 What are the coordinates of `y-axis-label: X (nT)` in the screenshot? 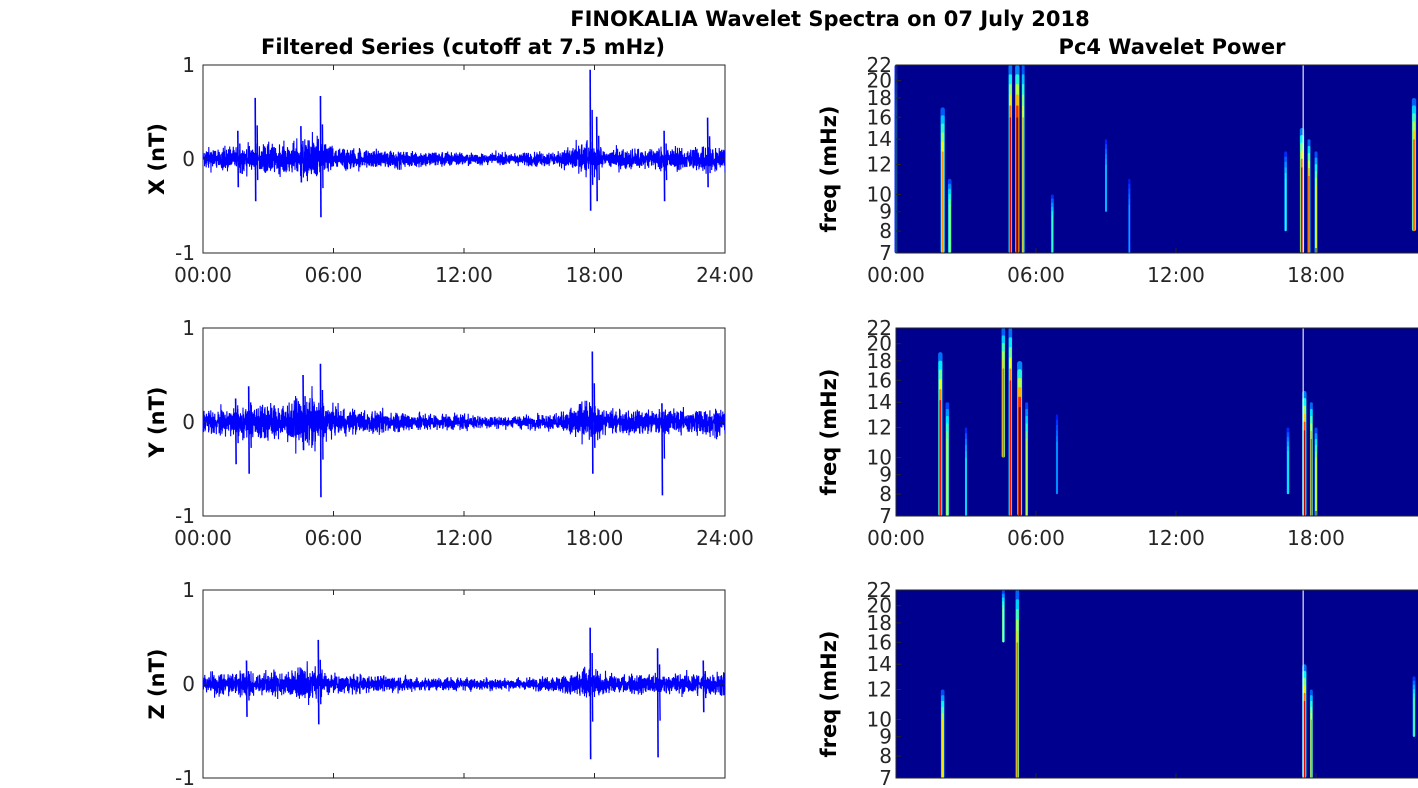 It's located at (157, 159).